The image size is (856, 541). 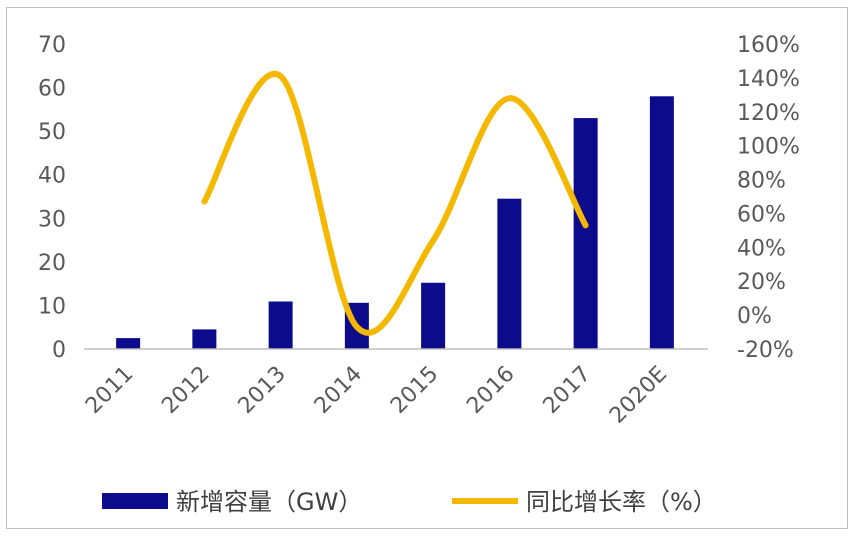 I want to click on left-tick-label: 50, so click(x=52, y=132).